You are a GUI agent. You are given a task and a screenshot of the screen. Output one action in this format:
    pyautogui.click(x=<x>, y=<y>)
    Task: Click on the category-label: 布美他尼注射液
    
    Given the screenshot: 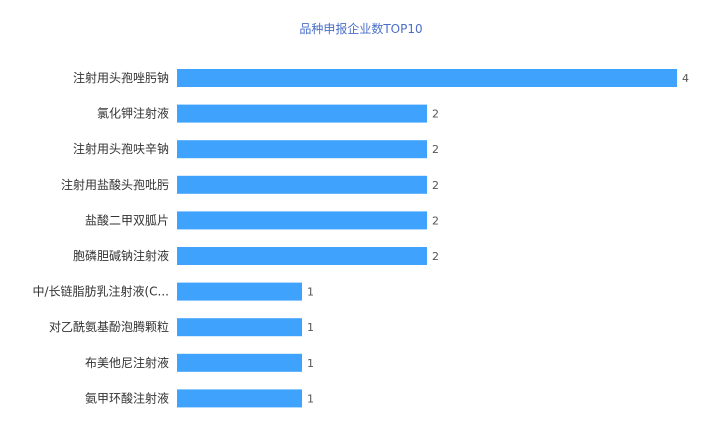 What is the action you would take?
    pyautogui.click(x=127, y=362)
    